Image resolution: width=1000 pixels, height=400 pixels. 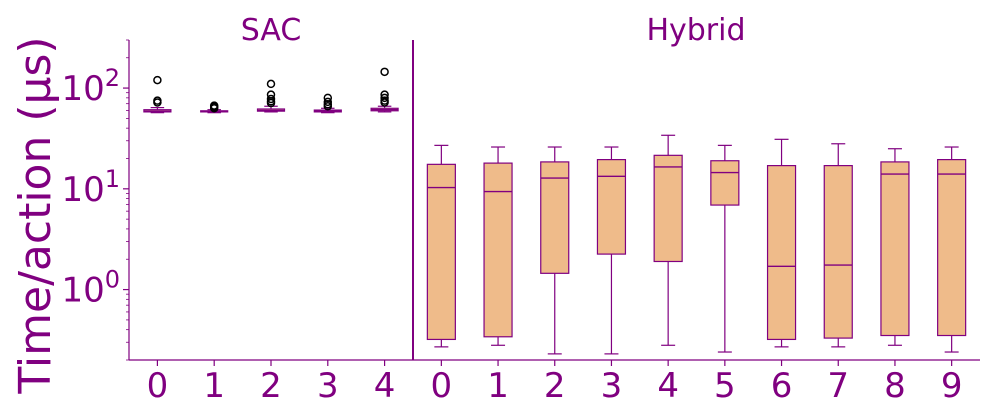 I want to click on y-tick-label-1: 10⁰, so click(x=90, y=288).